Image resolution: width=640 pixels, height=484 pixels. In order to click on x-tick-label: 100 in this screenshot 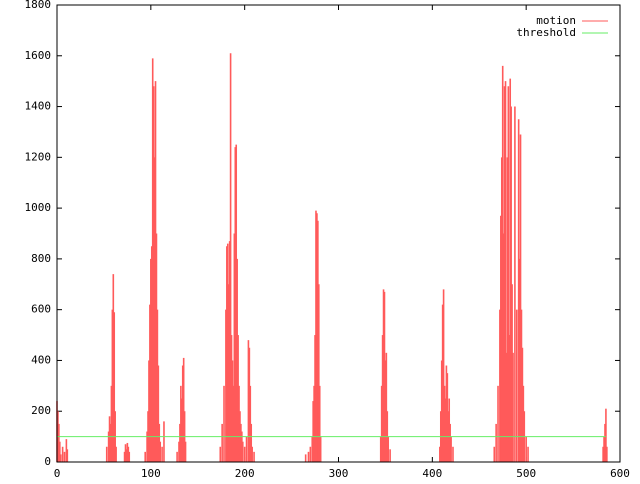, I will do `click(151, 473)`.